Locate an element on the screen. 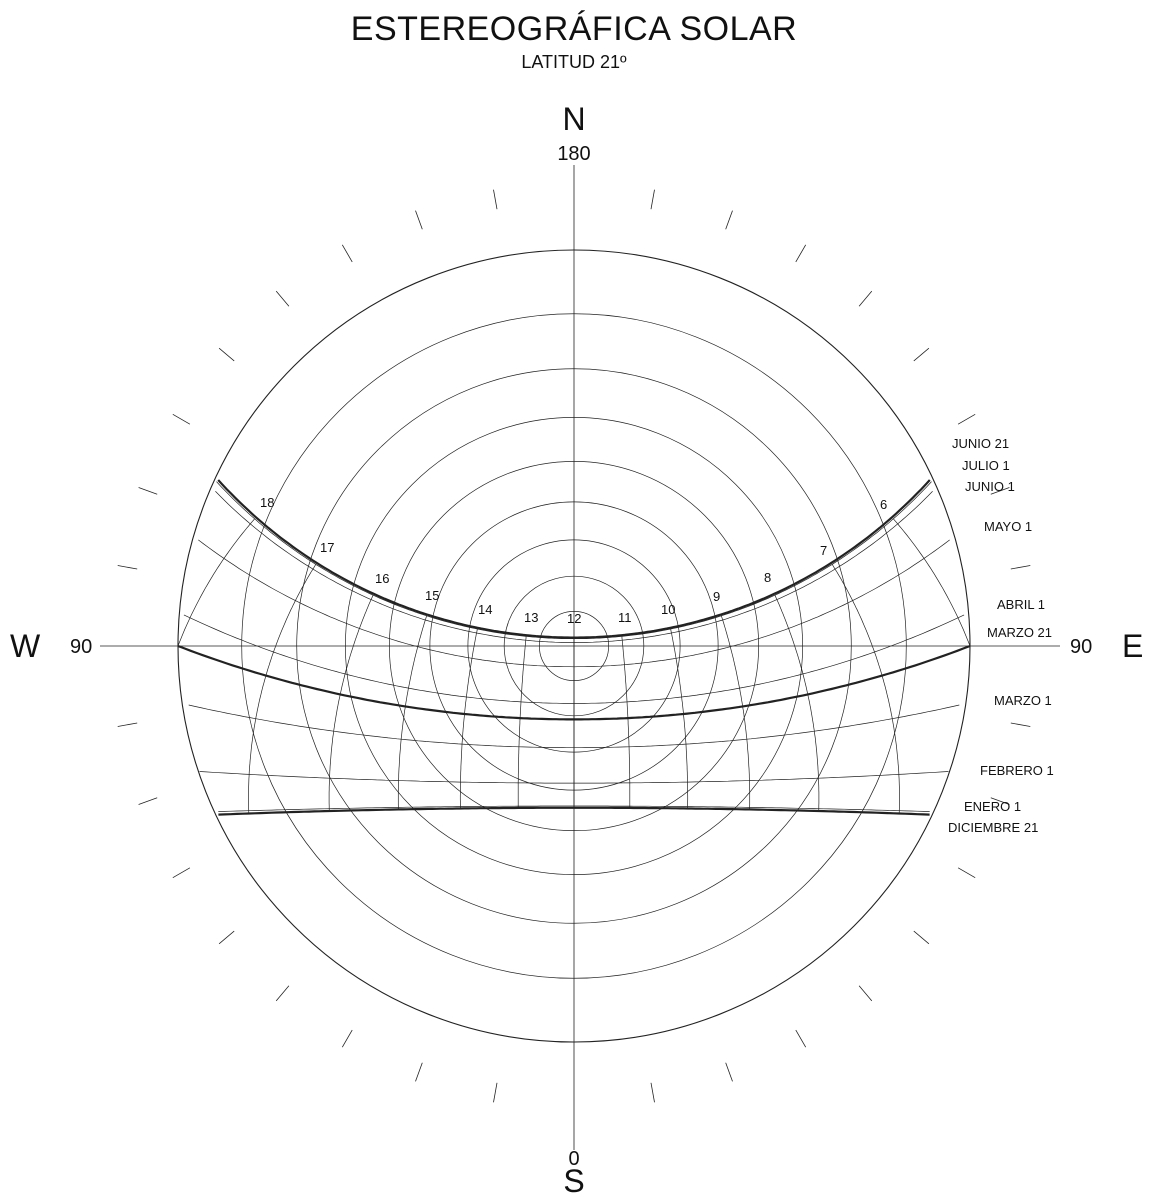  hour-label-18: 18 is located at coordinates (267, 502).